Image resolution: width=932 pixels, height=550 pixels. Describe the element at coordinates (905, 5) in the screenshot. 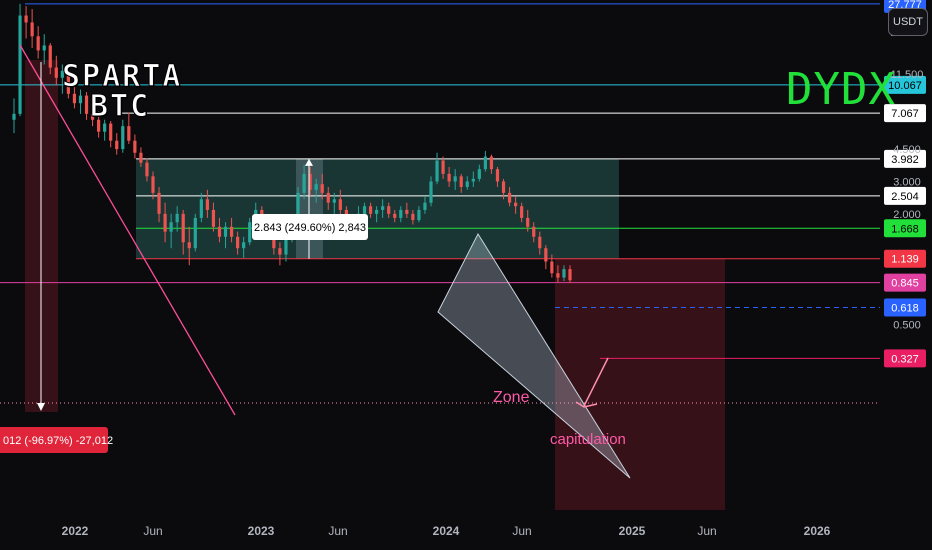

I see `price-level-label: 27.777` at that location.